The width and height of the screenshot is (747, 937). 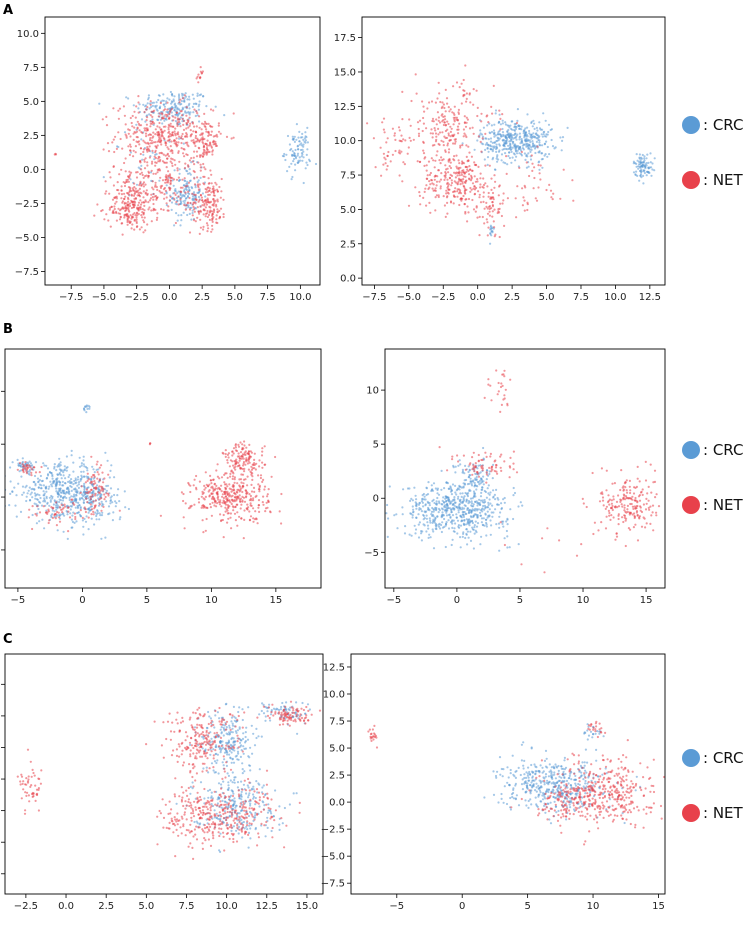 I want to click on x-tick-label: 5.0, so click(x=547, y=297).